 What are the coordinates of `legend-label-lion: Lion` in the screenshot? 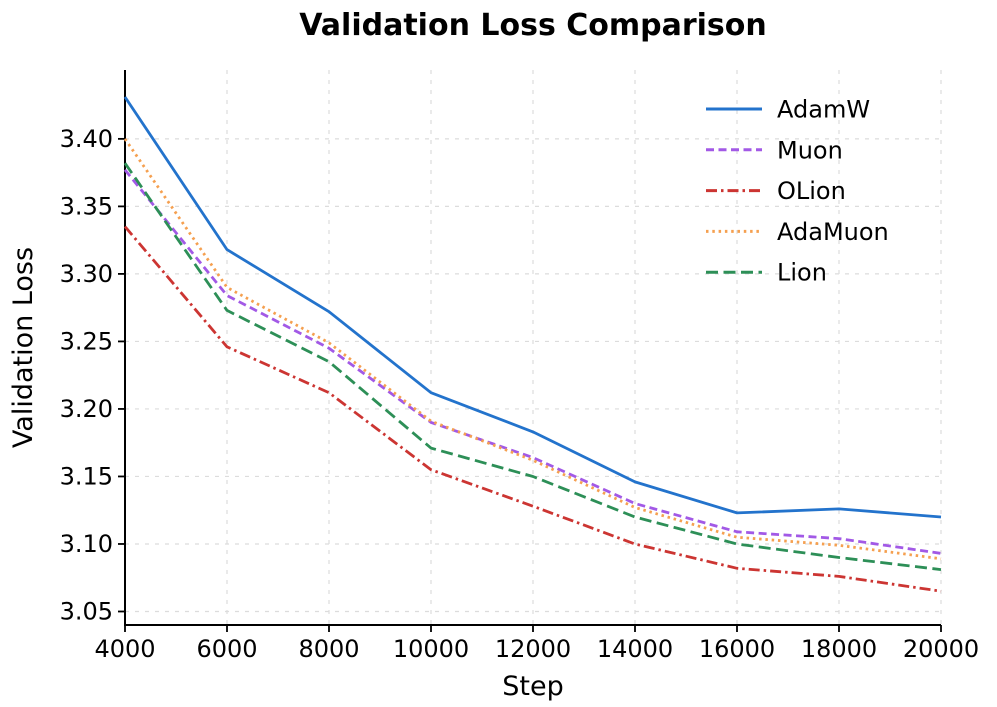 It's located at (802, 273).